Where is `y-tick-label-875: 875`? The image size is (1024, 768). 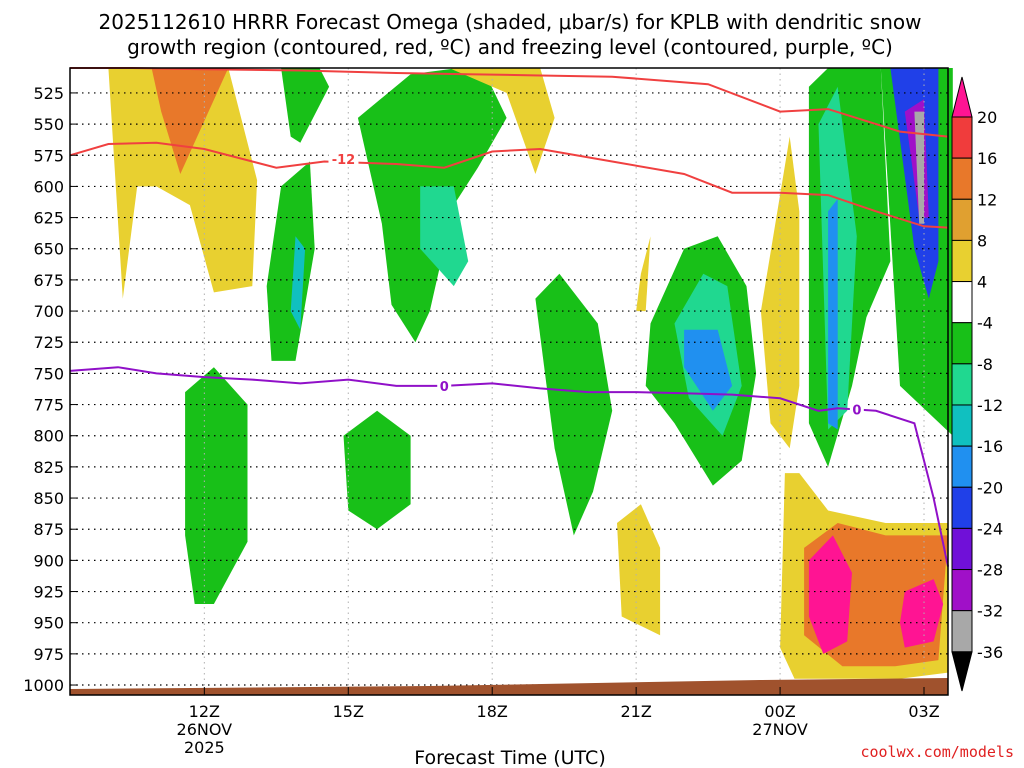 y-tick-label-875: 875 is located at coordinates (48, 529).